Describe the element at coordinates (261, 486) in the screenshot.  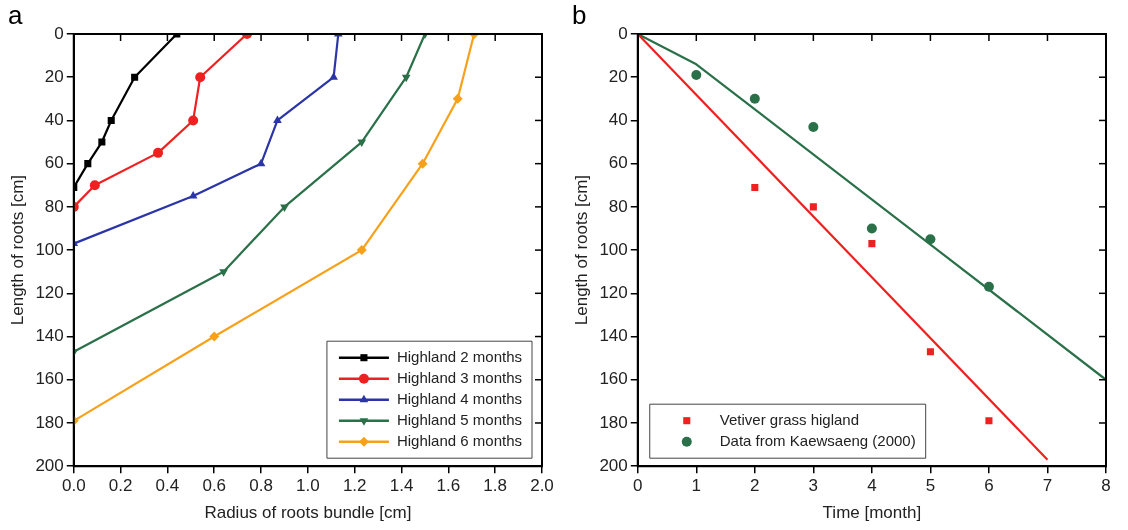
I see `x-tick-label: 0.8` at that location.